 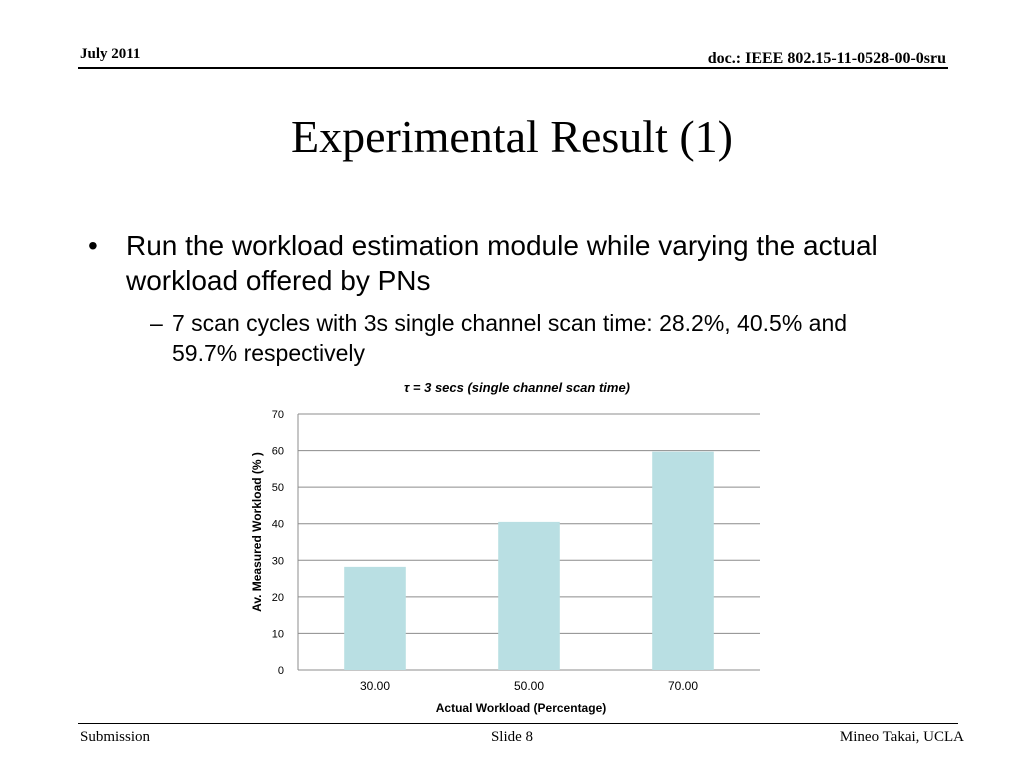 What do you see at coordinates (278, 561) in the screenshot?
I see `y-tick-label: 30` at bounding box center [278, 561].